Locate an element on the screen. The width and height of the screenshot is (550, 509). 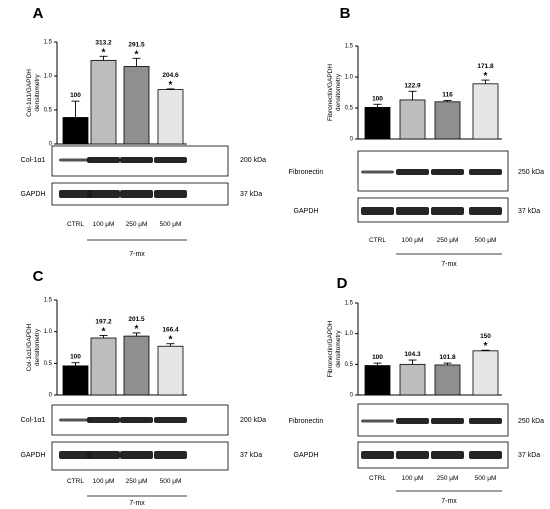
panel-letter: C is located at coordinates (38, 276).